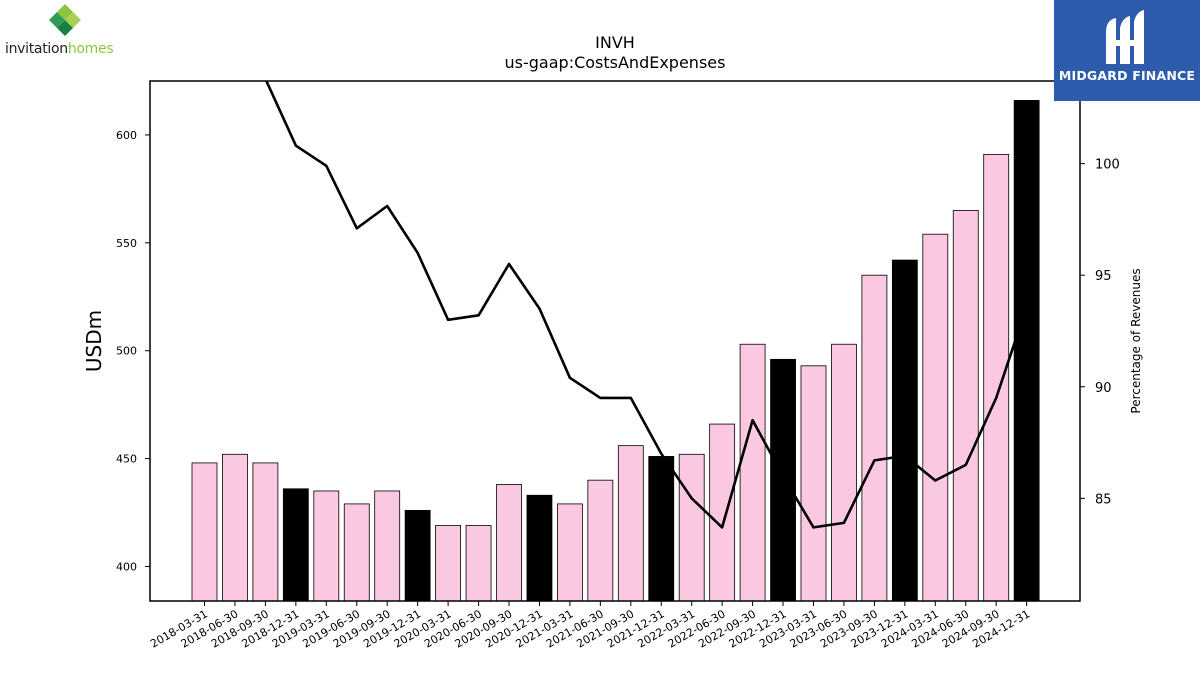  What do you see at coordinates (126, 243) in the screenshot?
I see `y-tick-label: 550` at bounding box center [126, 243].